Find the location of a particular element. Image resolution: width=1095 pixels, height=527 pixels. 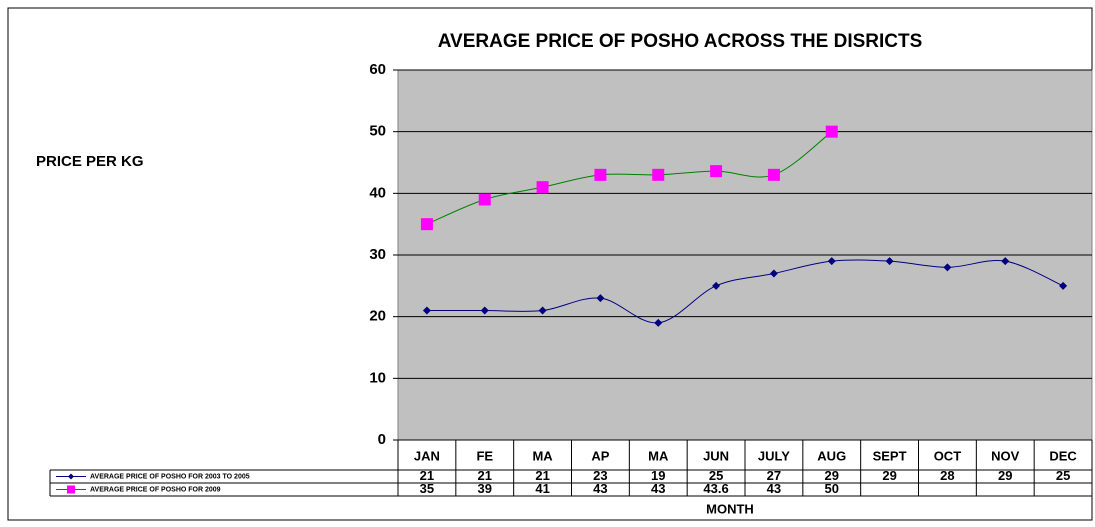

table-value: 23 is located at coordinates (600, 475).